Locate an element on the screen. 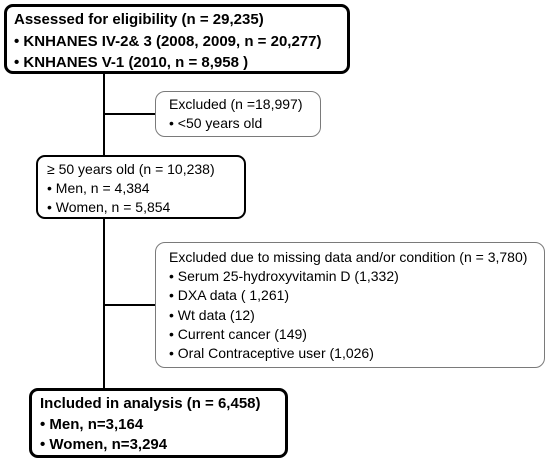 The image size is (550, 462). assessed-title: Assessed for eligibility (n = 29,235) is located at coordinates (139, 19).